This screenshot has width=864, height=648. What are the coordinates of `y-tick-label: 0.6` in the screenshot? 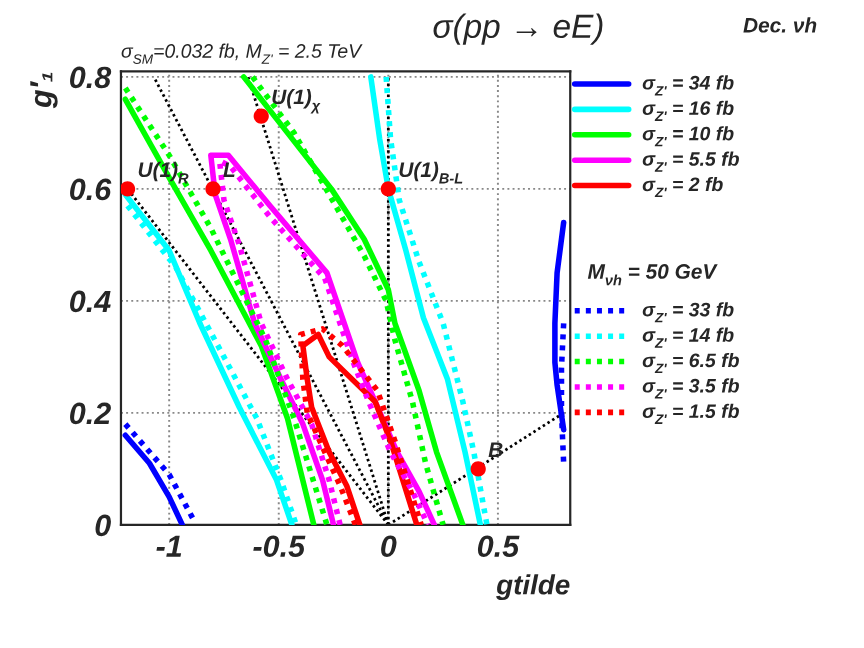 It's located at (91, 189).